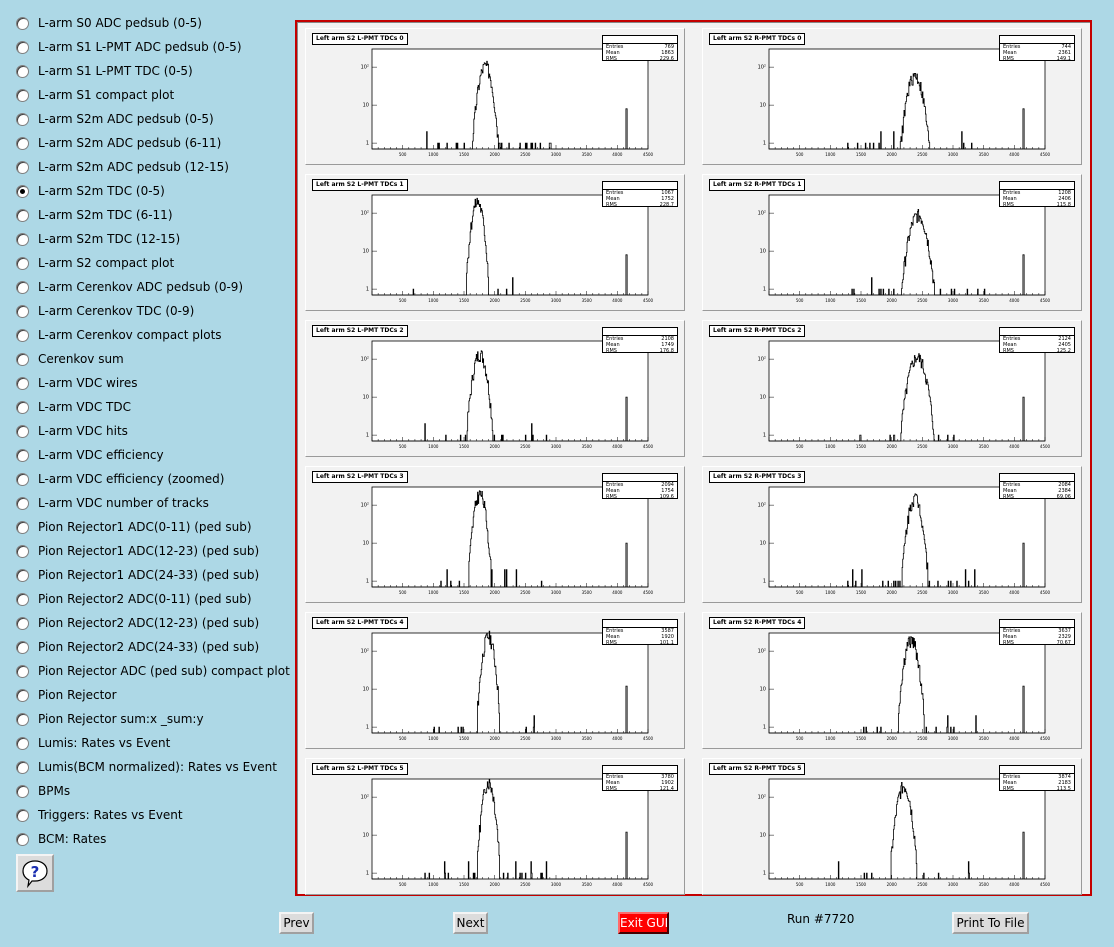 This screenshot has height=947, width=1114. I want to click on radio-checked, so click(22, 191).